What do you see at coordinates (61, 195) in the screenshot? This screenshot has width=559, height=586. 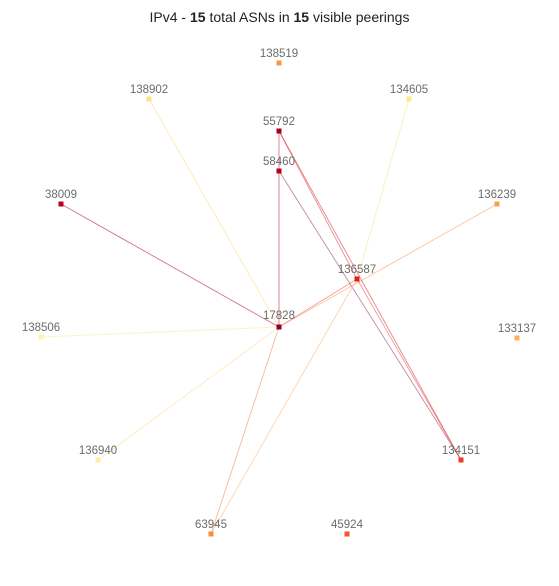 I see `asn-node-label: 38009` at bounding box center [61, 195].